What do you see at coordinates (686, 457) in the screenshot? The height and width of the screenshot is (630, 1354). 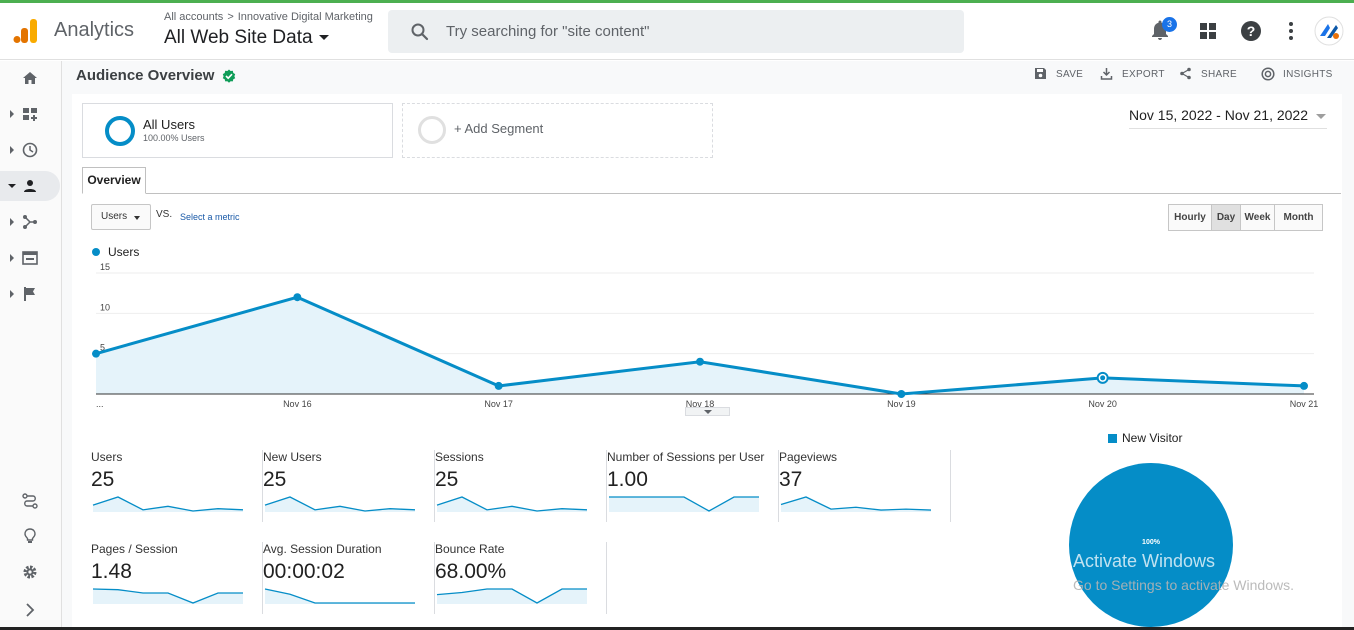 I see `metric-label: Number of Sessions per User` at bounding box center [686, 457].